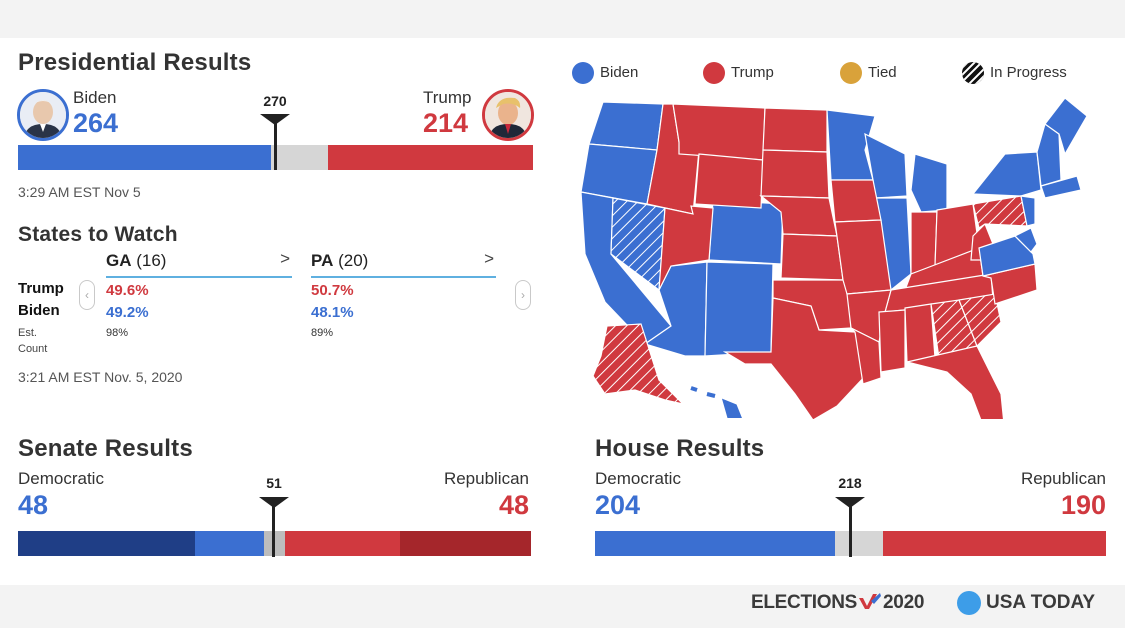 This screenshot has height=628, width=1125. Describe the element at coordinates (1041, 602) in the screenshot. I see `usa-today-logo-text: USA TODAY` at that location.